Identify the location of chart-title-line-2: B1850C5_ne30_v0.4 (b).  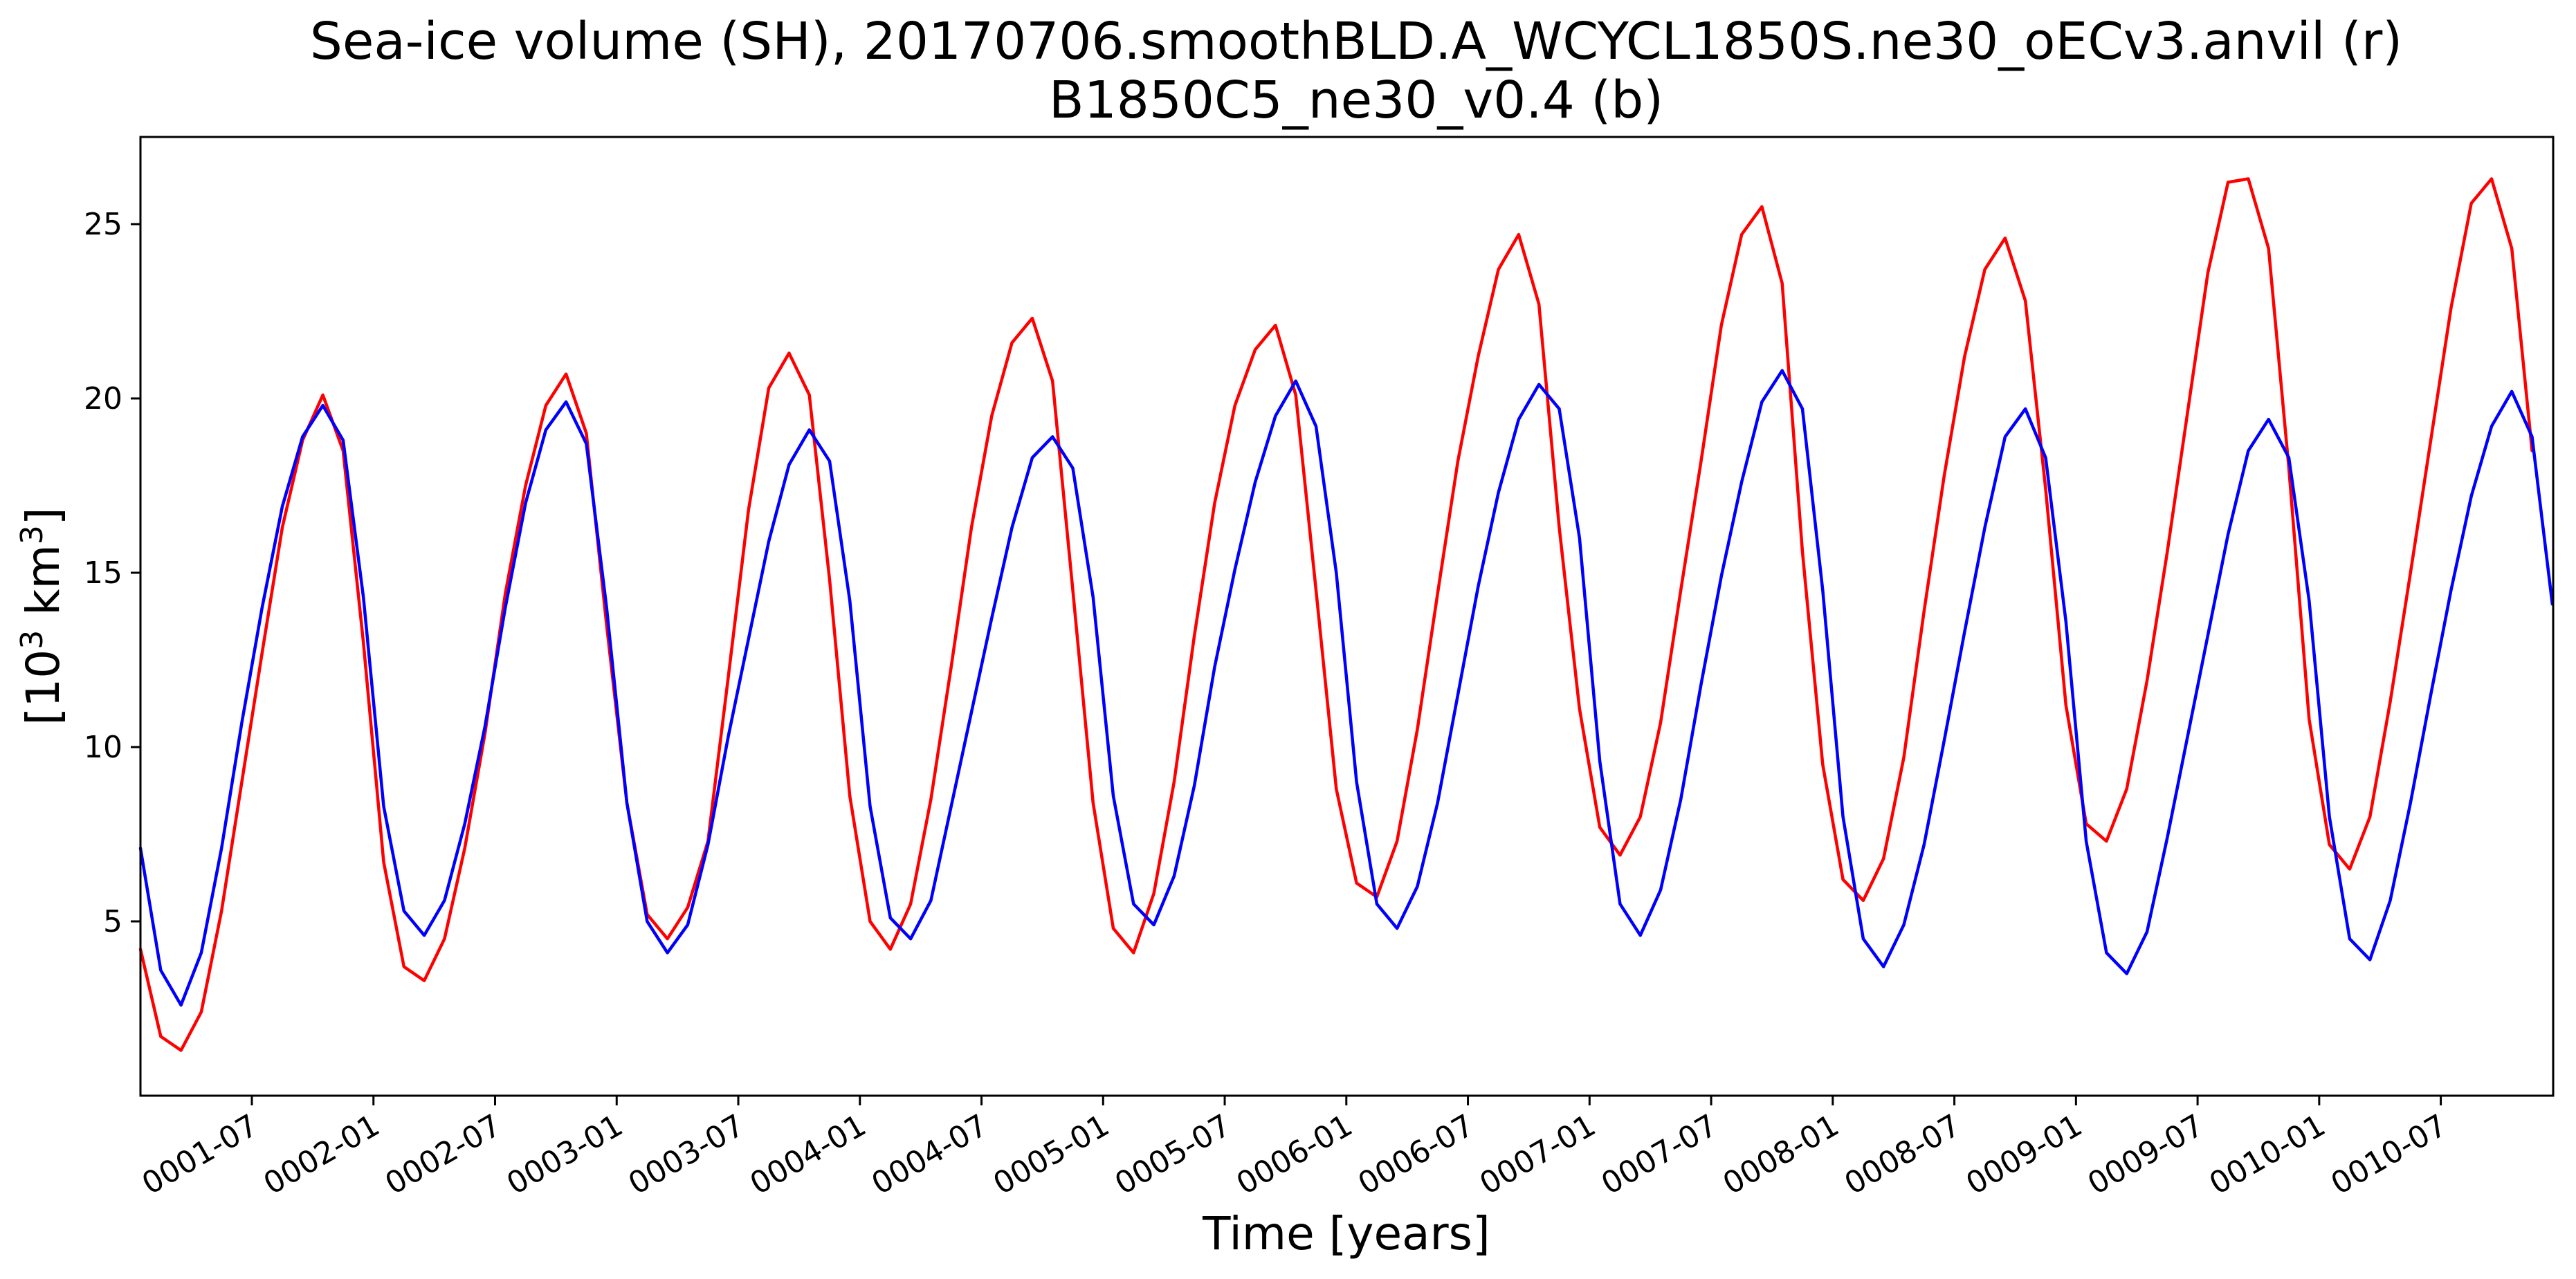
(1356, 100).